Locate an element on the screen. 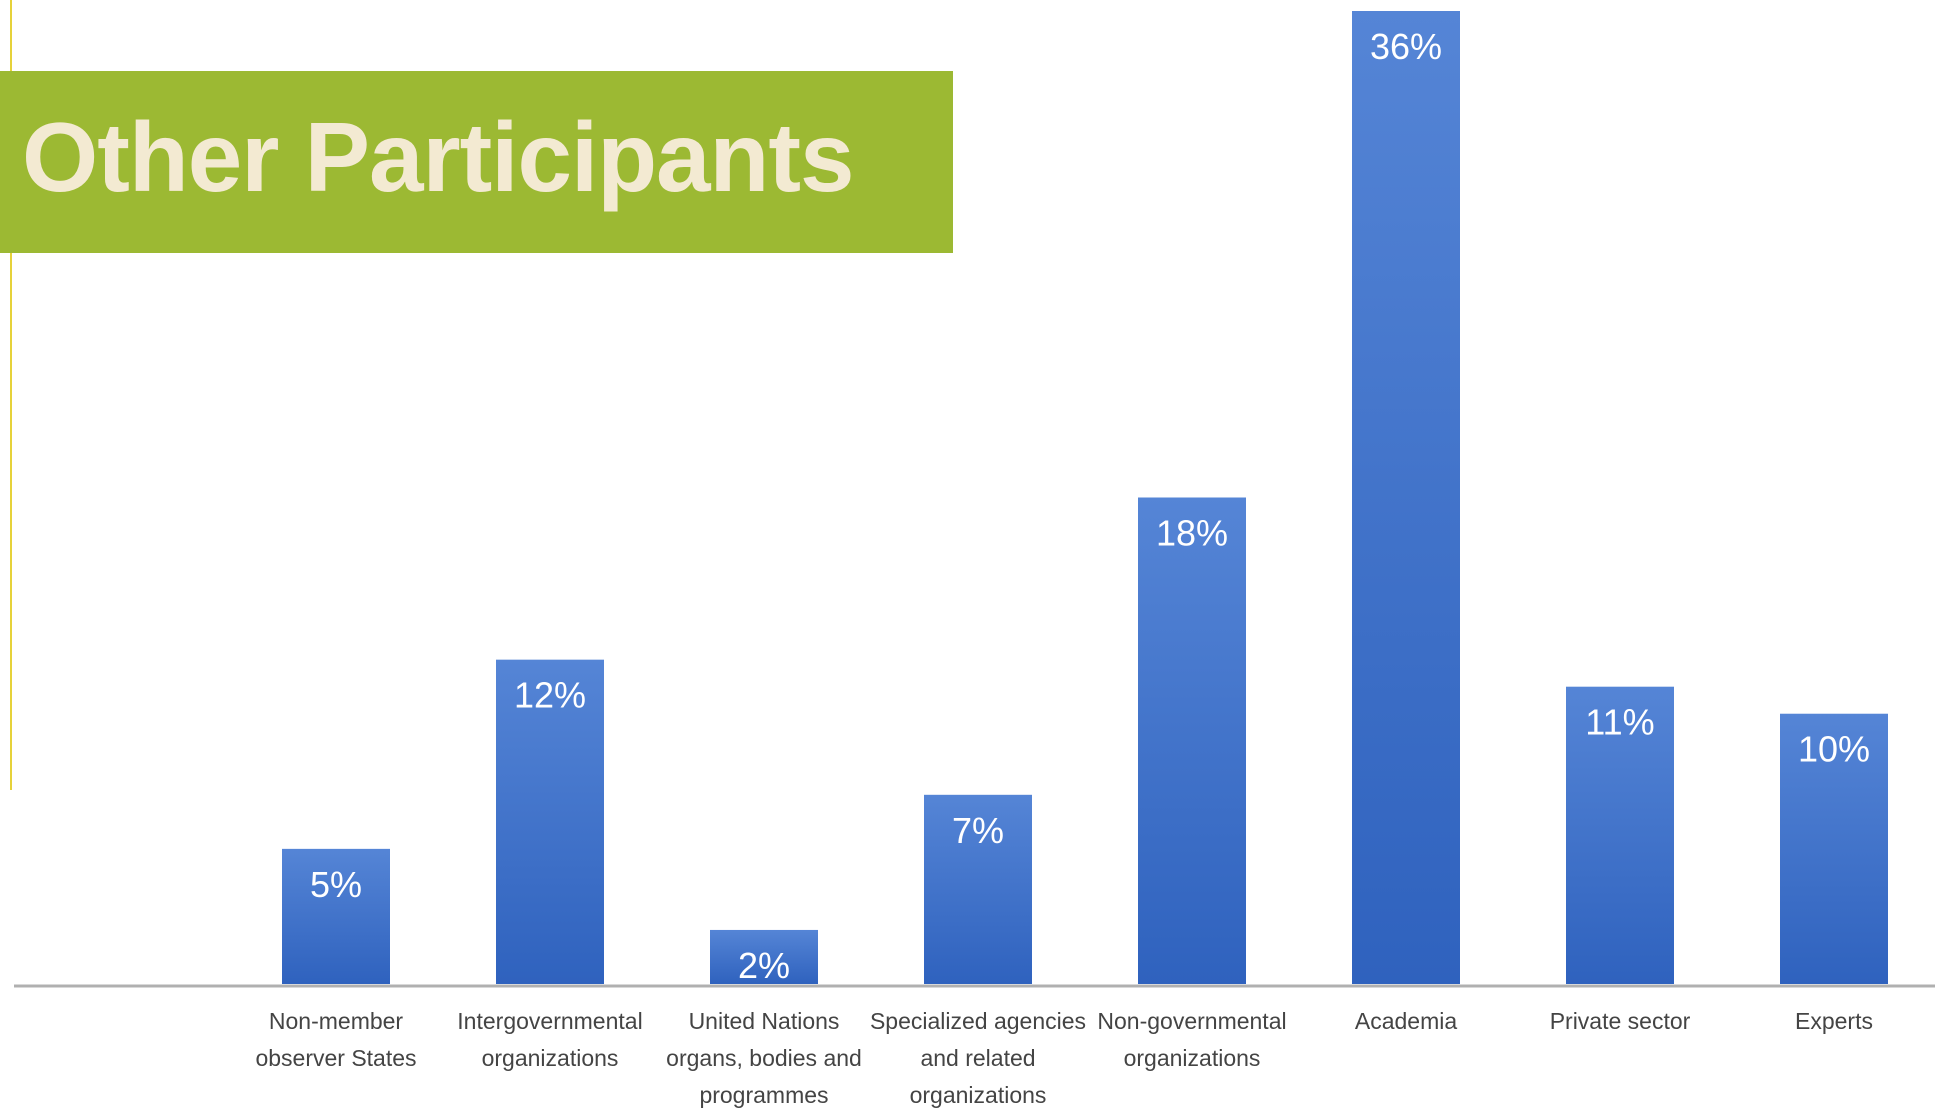 Image resolution: width=1944 pixels, height=1109 pixels. category-label: Private sector is located at coordinates (1620, 1021).